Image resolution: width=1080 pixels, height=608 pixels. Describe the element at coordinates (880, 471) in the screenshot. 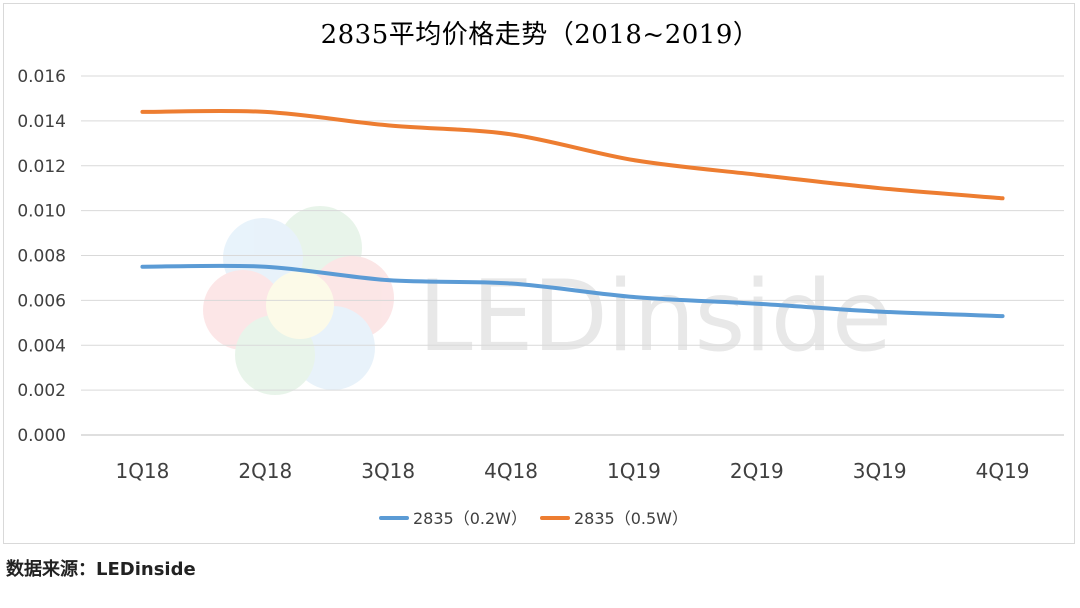

I see `x-tick-label: 3Q19` at that location.